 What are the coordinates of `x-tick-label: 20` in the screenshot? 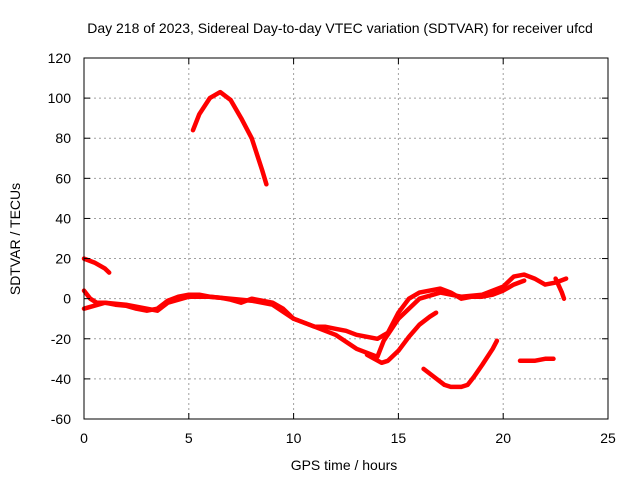 It's located at (503, 438).